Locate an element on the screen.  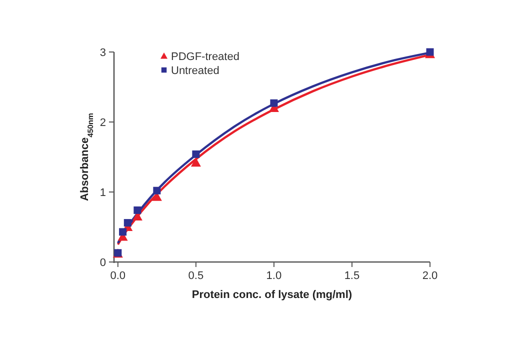
x-tick-label: 2.0 is located at coordinates (430, 276).